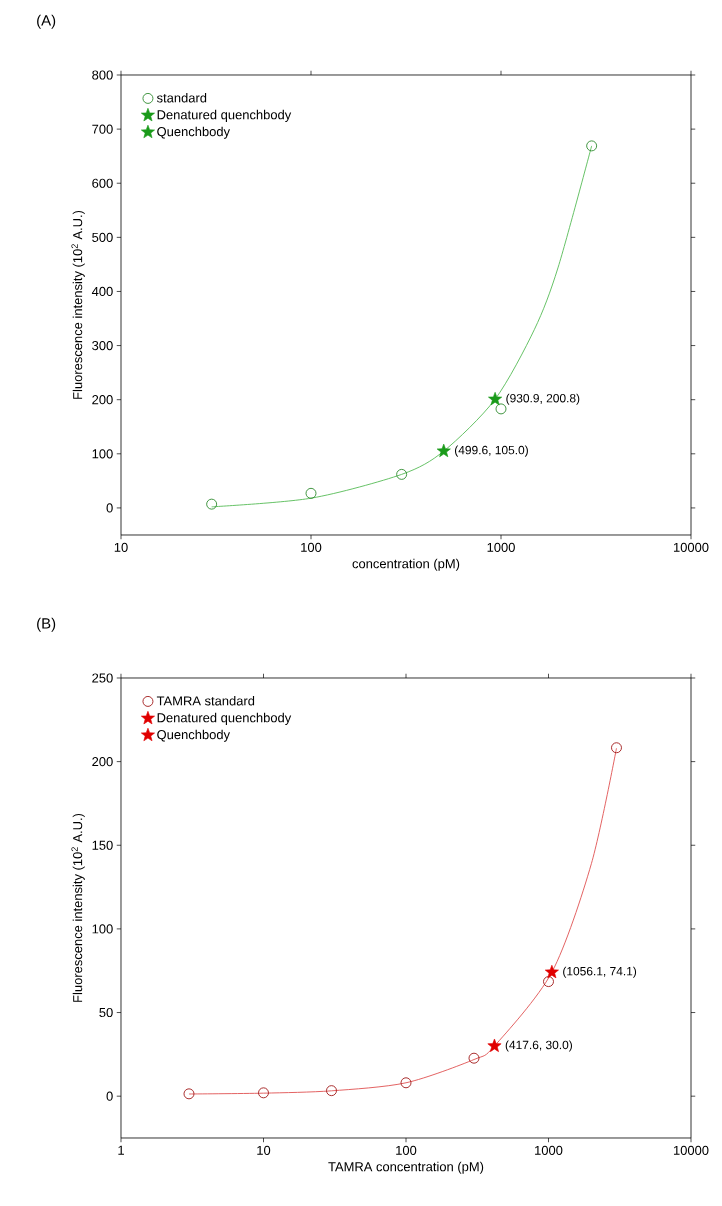  What do you see at coordinates (102, 845) in the screenshot?
I see `y-tick-label: 150` at bounding box center [102, 845].